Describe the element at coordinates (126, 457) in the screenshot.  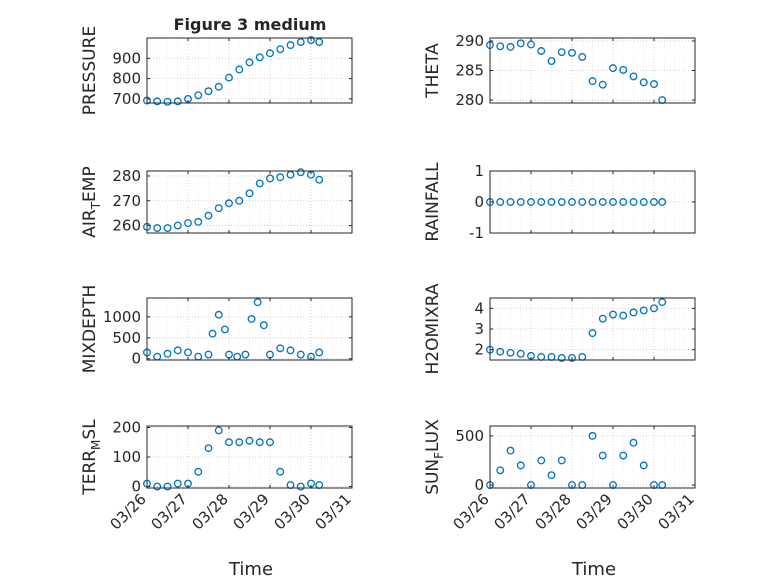
I see `terr-msl-ytick-label: 100` at that location.